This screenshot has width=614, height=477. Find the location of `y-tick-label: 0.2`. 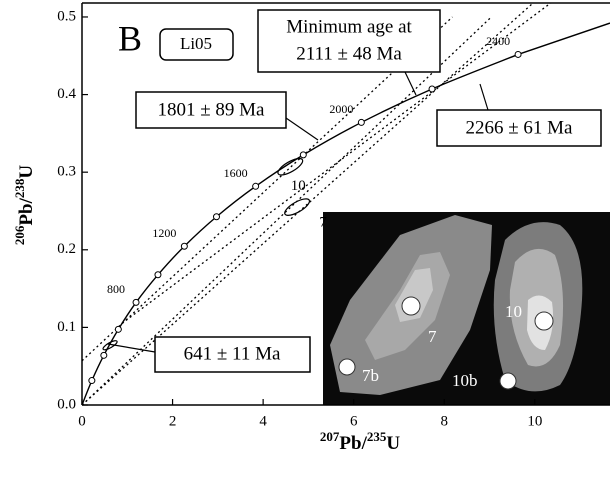

y-tick-label: 0.2 is located at coordinates (66, 249).